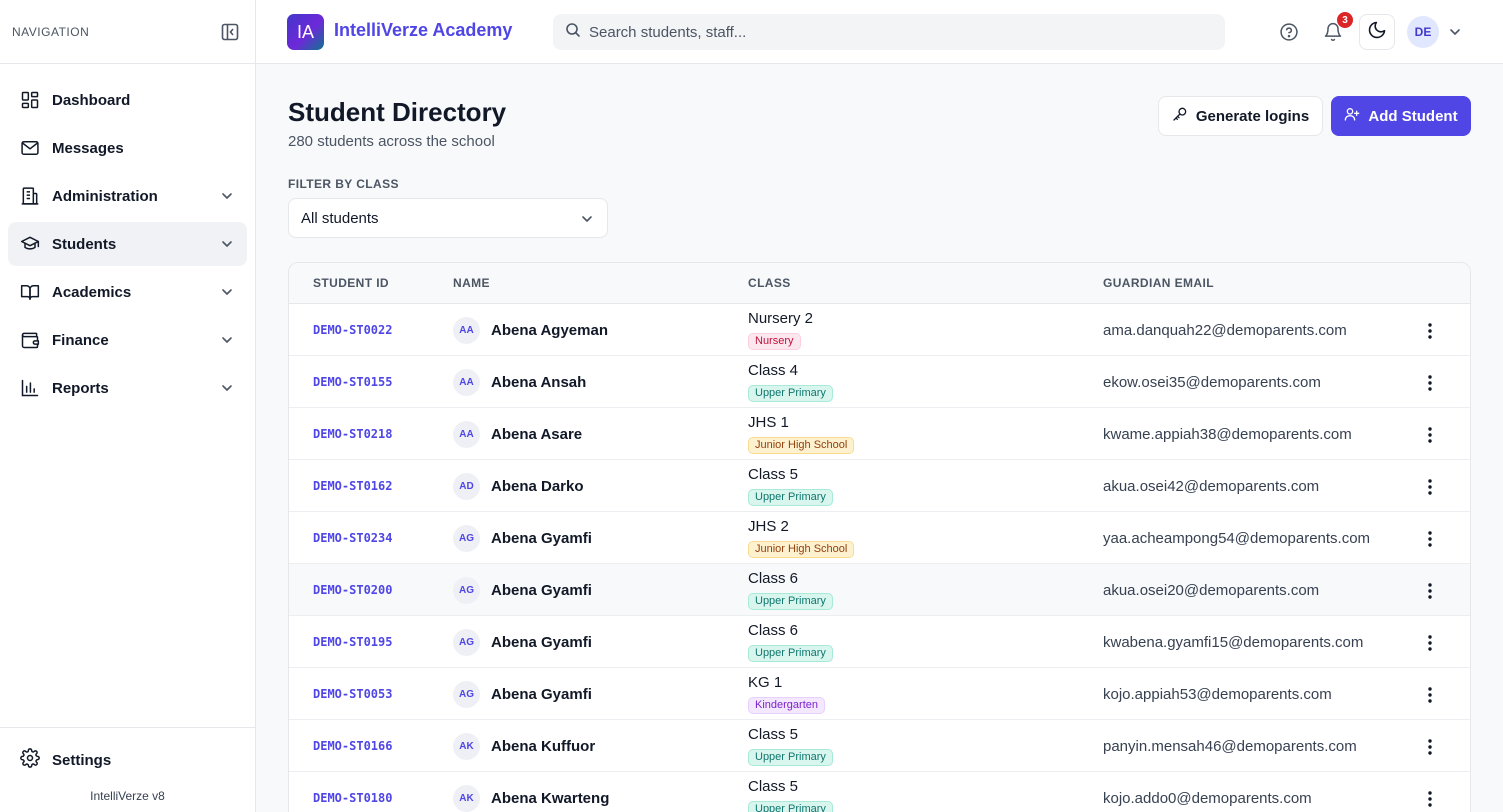 The image size is (1503, 812). What do you see at coordinates (537, 486) in the screenshot?
I see `student-name: Abena Darko` at bounding box center [537, 486].